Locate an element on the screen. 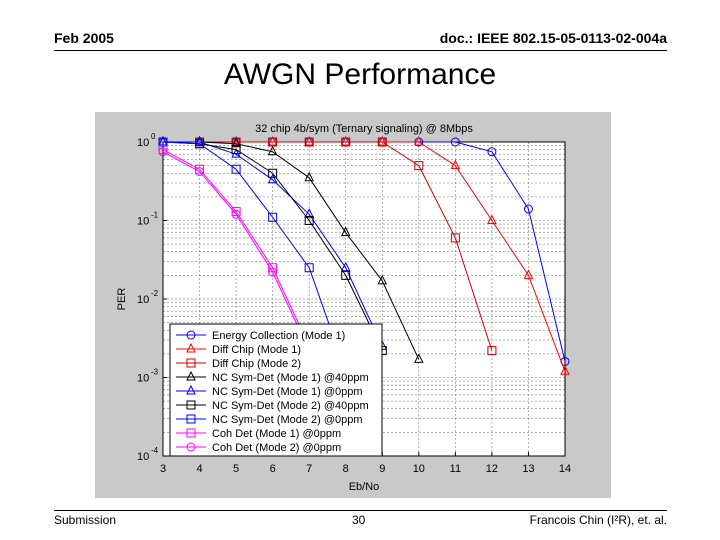 The width and height of the screenshot is (720, 540). x-tick-label: 10 is located at coordinates (419, 469).